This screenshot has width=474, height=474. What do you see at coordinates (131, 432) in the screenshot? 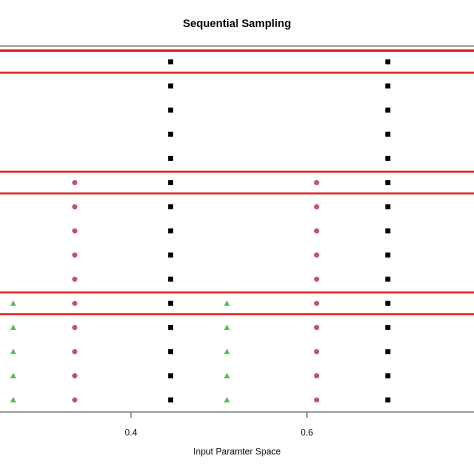
I see `x-tick-label: 0.4` at bounding box center [131, 432].